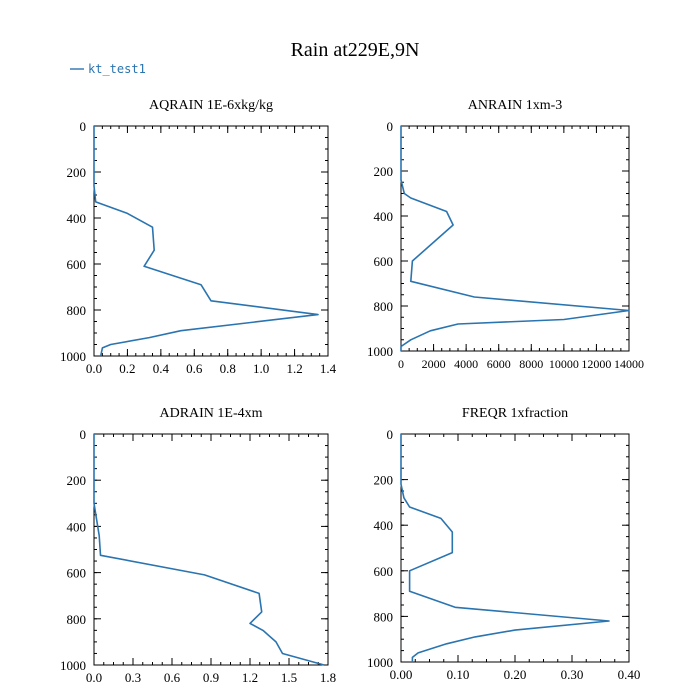 This screenshot has width=700, height=700. What do you see at coordinates (434, 364) in the screenshot?
I see `x-tick-label: 2000` at bounding box center [434, 364].